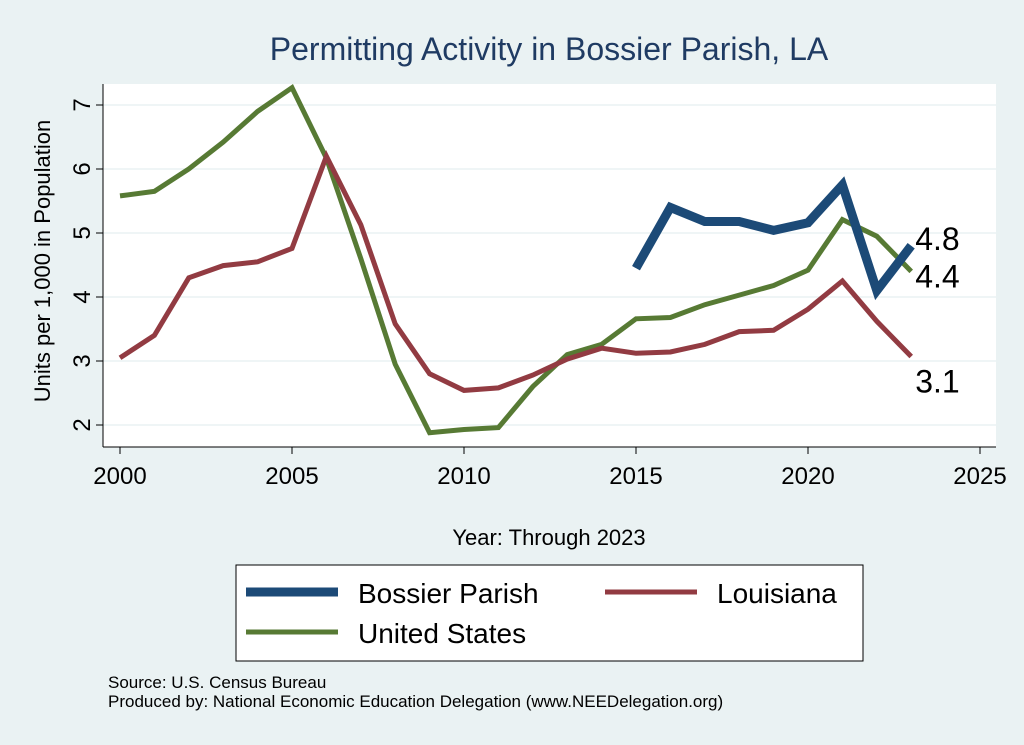 The height and width of the screenshot is (745, 1024). I want to click on y-axis-label: Units per 1,000 in Population, so click(42, 261).